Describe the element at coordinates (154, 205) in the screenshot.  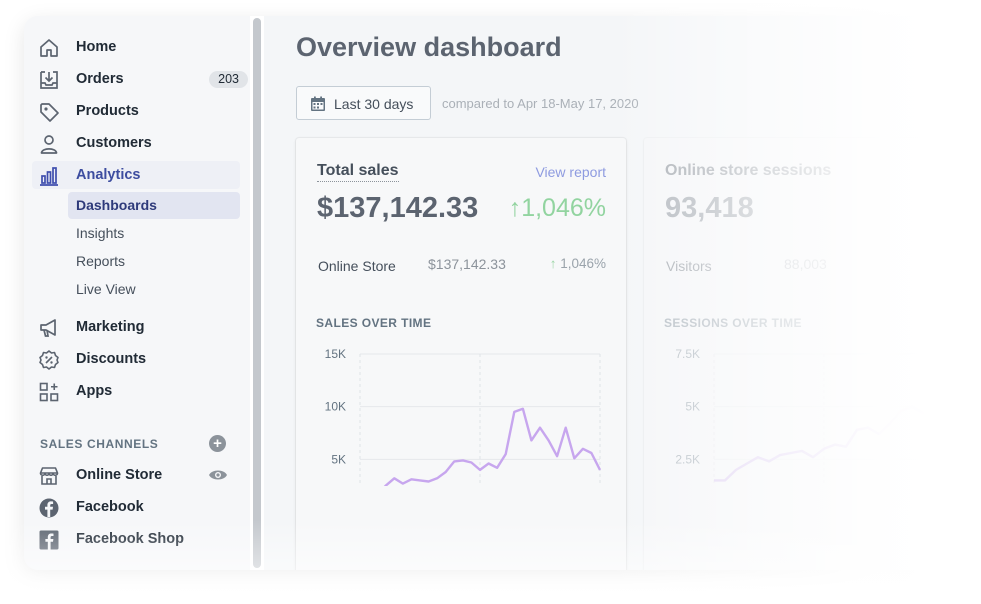
I see `sidebar-subitem-dashboards: Dashboards` at that location.